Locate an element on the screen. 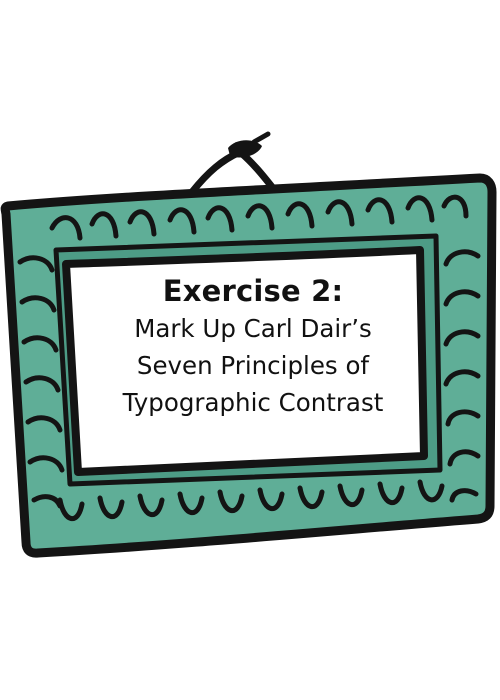 This screenshot has height=700, width=500. nail-icon is located at coordinates (245, 149).